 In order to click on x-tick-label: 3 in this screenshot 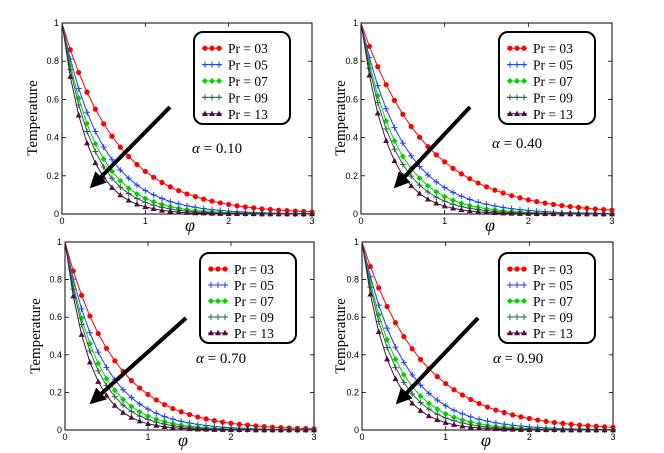, I will do `click(611, 221)`.